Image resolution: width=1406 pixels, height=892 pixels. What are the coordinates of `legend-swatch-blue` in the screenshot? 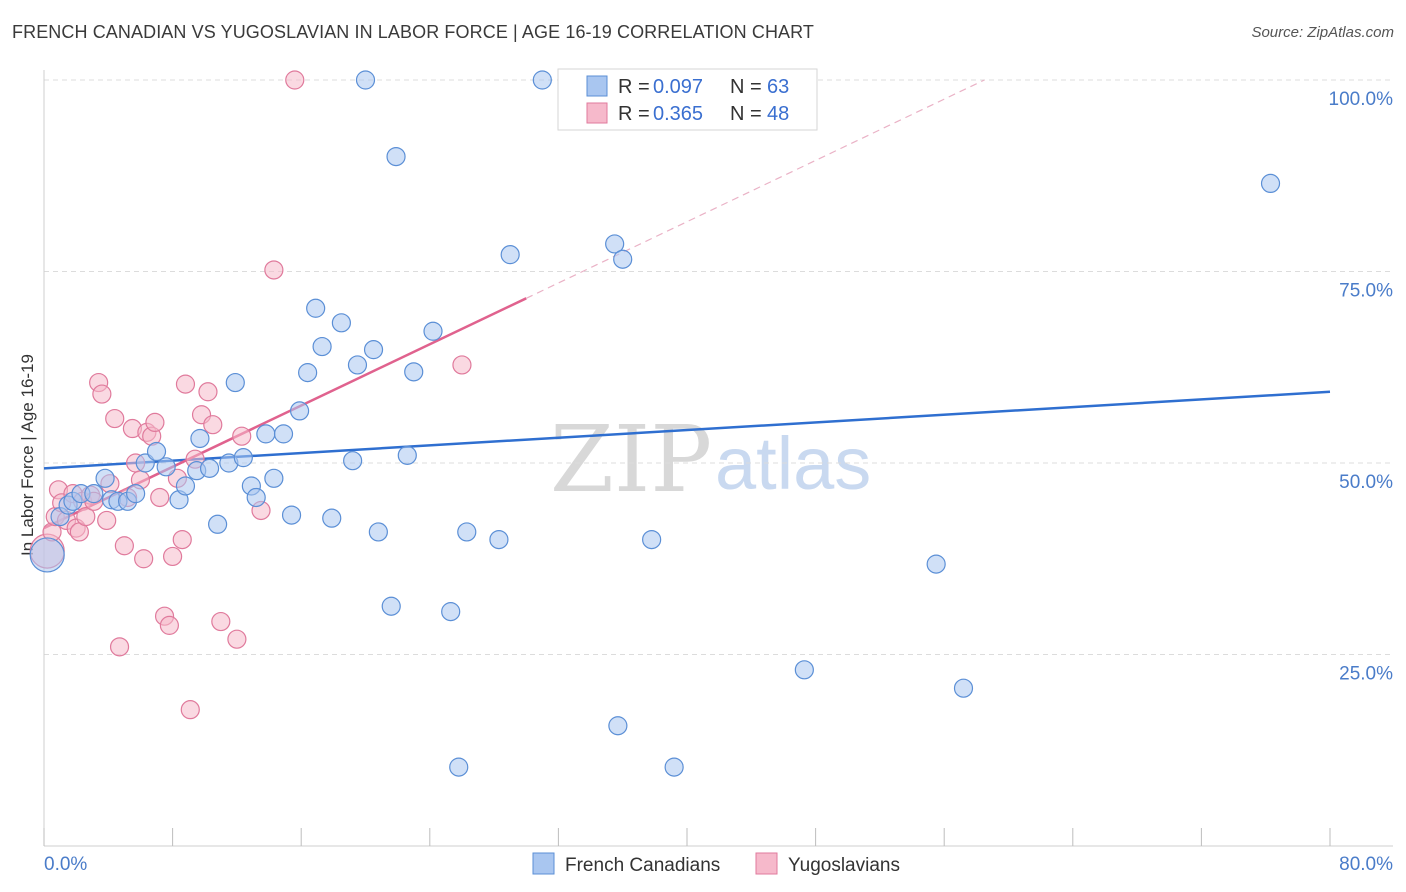 It's located at (597, 86).